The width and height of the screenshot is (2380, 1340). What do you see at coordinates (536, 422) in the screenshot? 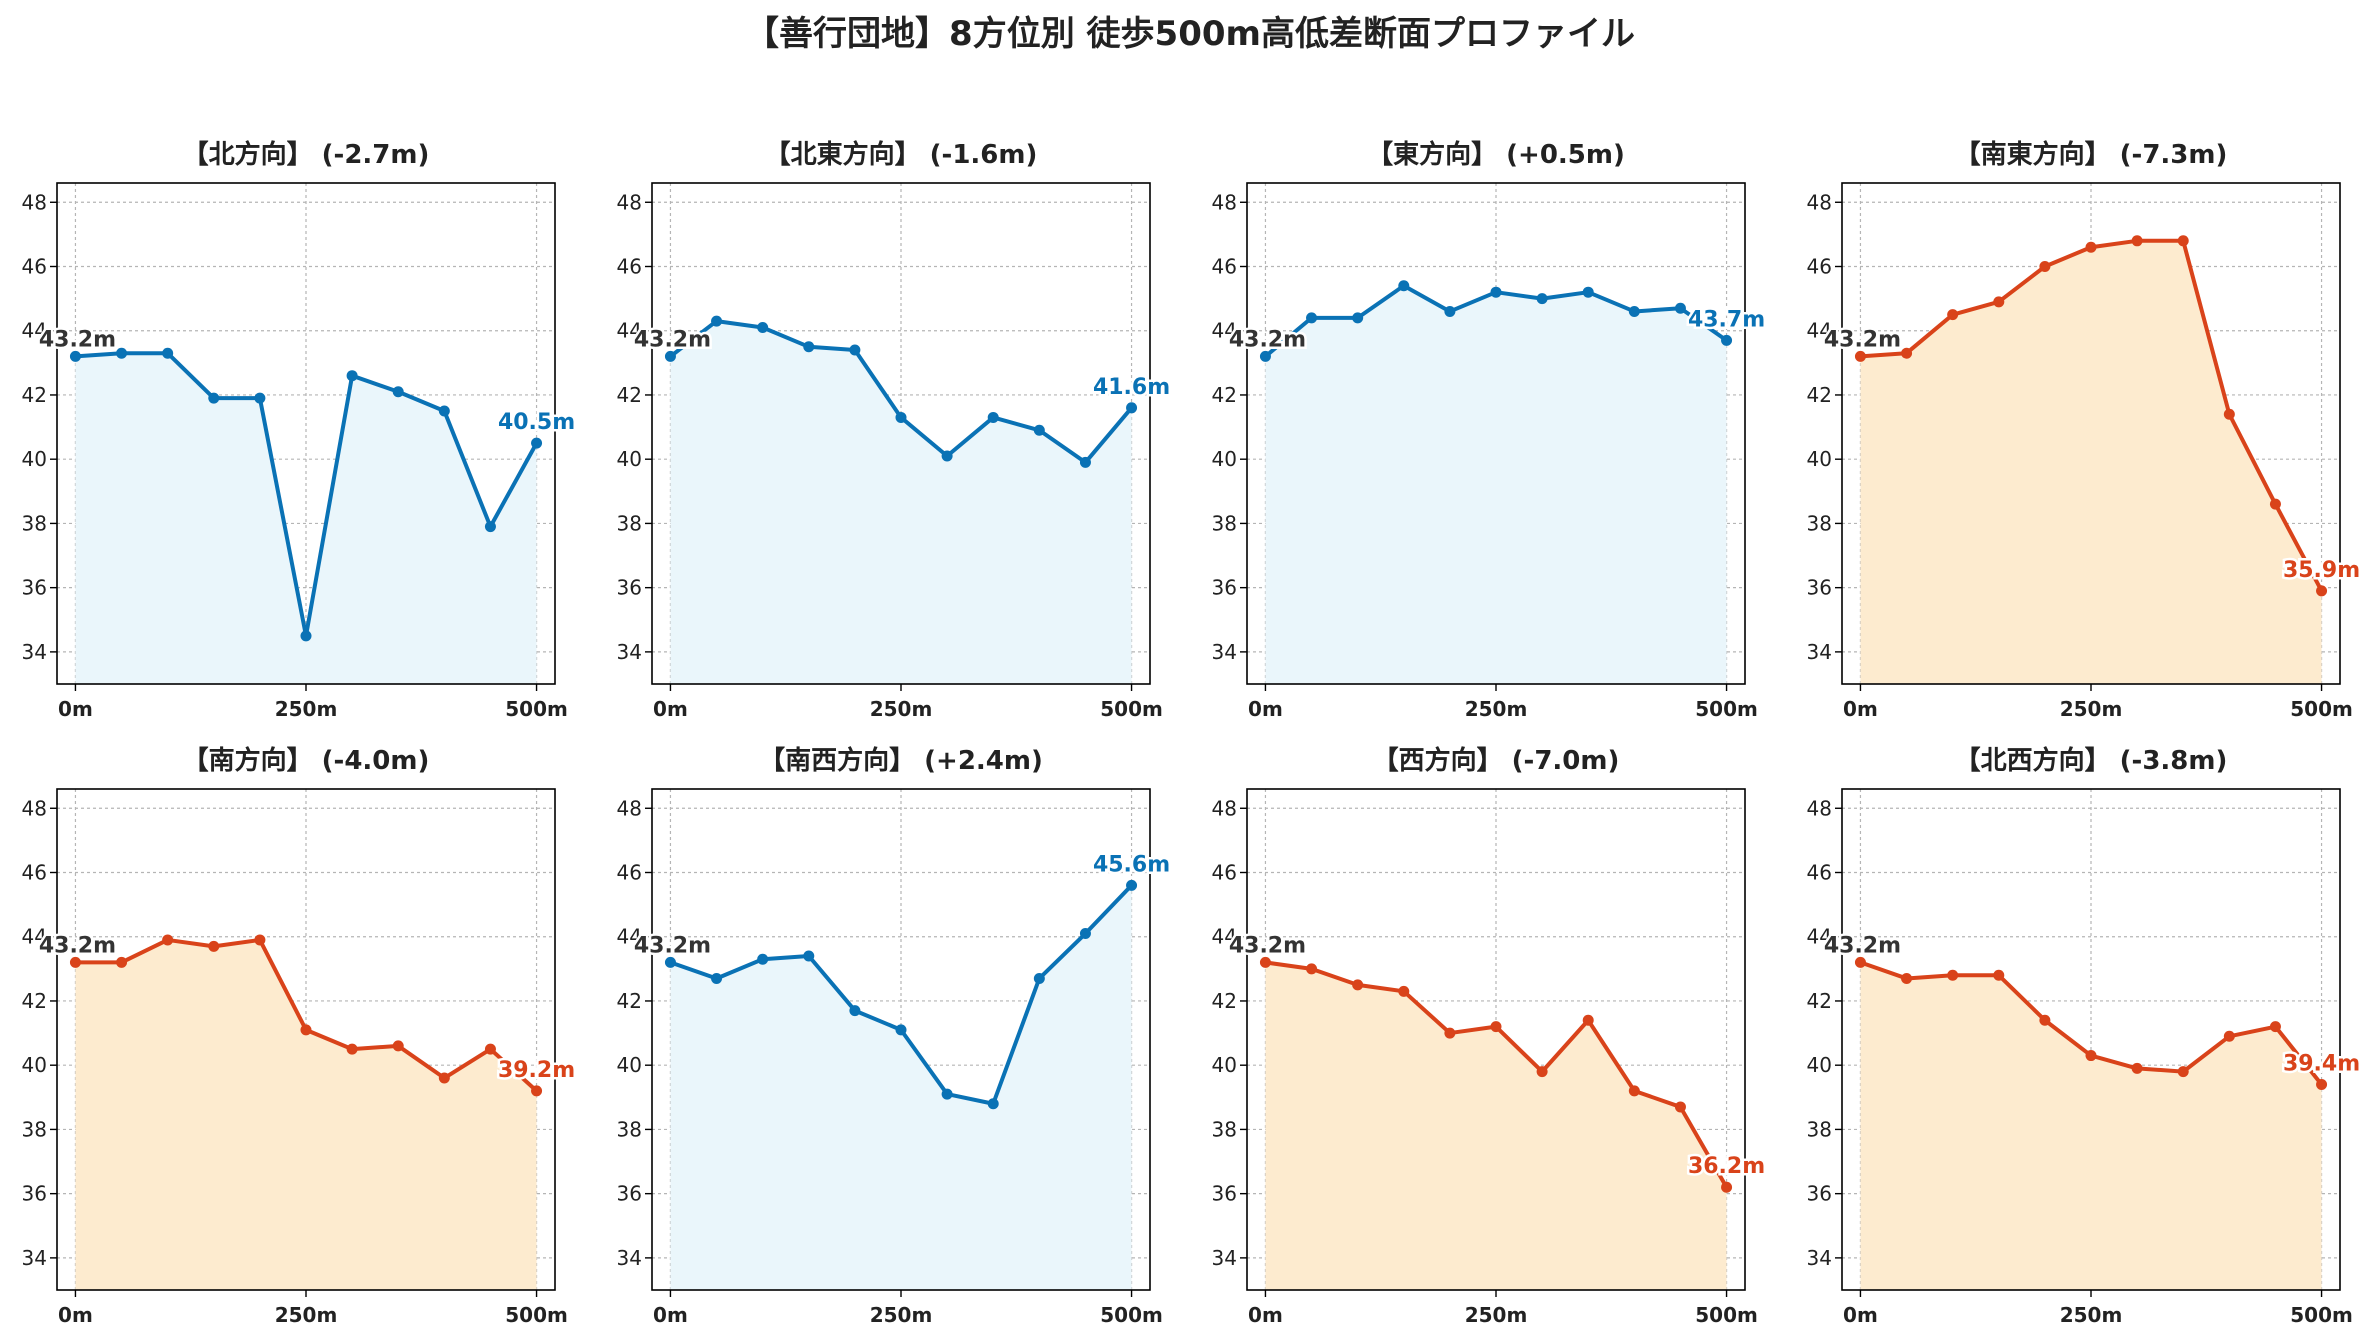
I see `end-value-label: 40.5m` at bounding box center [536, 422].